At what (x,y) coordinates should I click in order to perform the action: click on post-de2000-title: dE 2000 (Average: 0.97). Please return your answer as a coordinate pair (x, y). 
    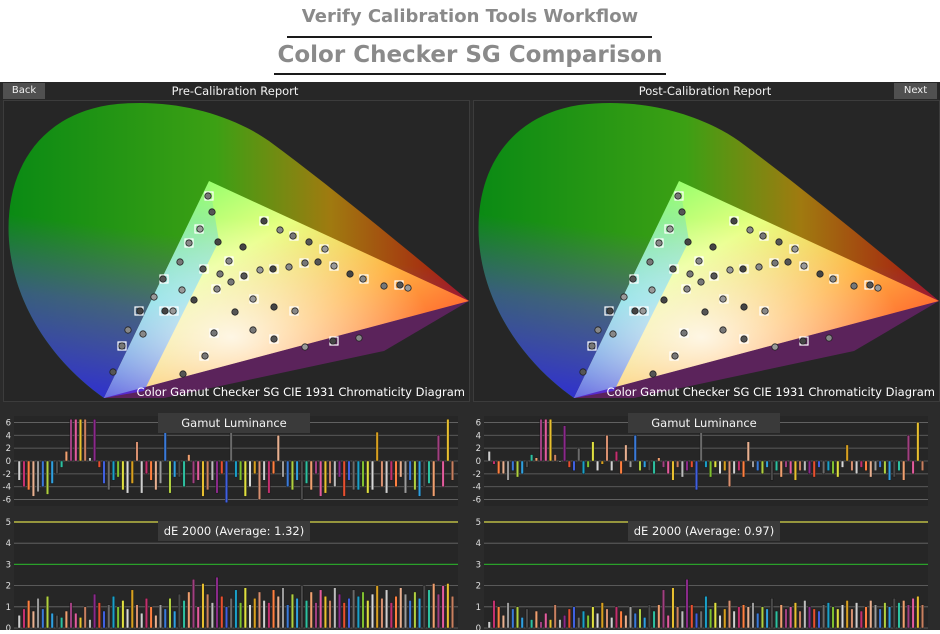
    Looking at the image, I should click on (704, 531).